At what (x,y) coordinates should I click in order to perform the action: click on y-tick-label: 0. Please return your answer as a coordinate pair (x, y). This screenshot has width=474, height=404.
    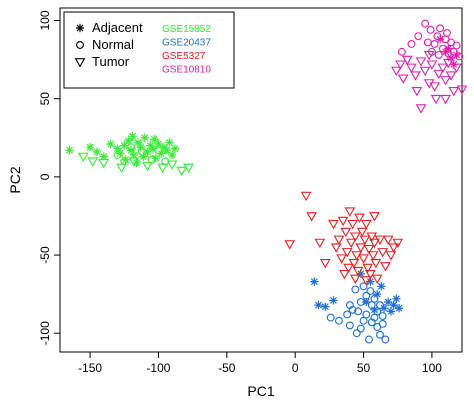
    Looking at the image, I should click on (45, 176).